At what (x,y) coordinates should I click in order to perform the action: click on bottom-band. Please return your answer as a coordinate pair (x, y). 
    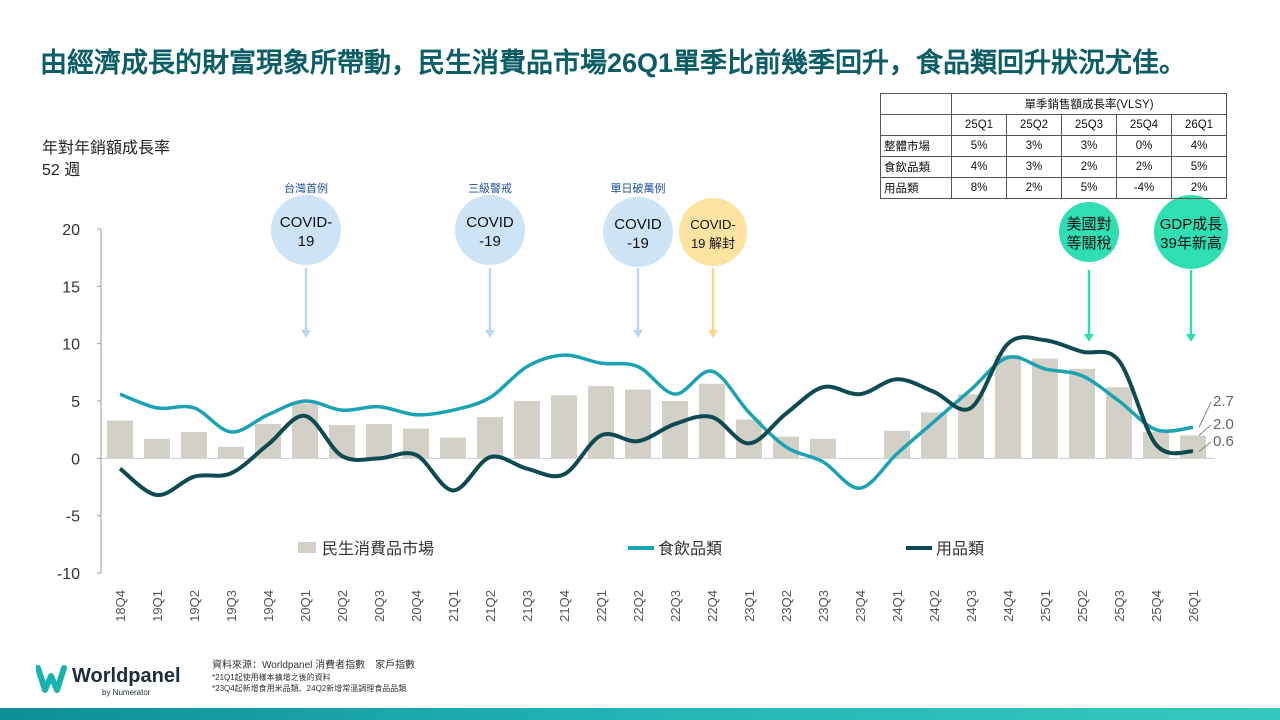
    Looking at the image, I should click on (640, 714).